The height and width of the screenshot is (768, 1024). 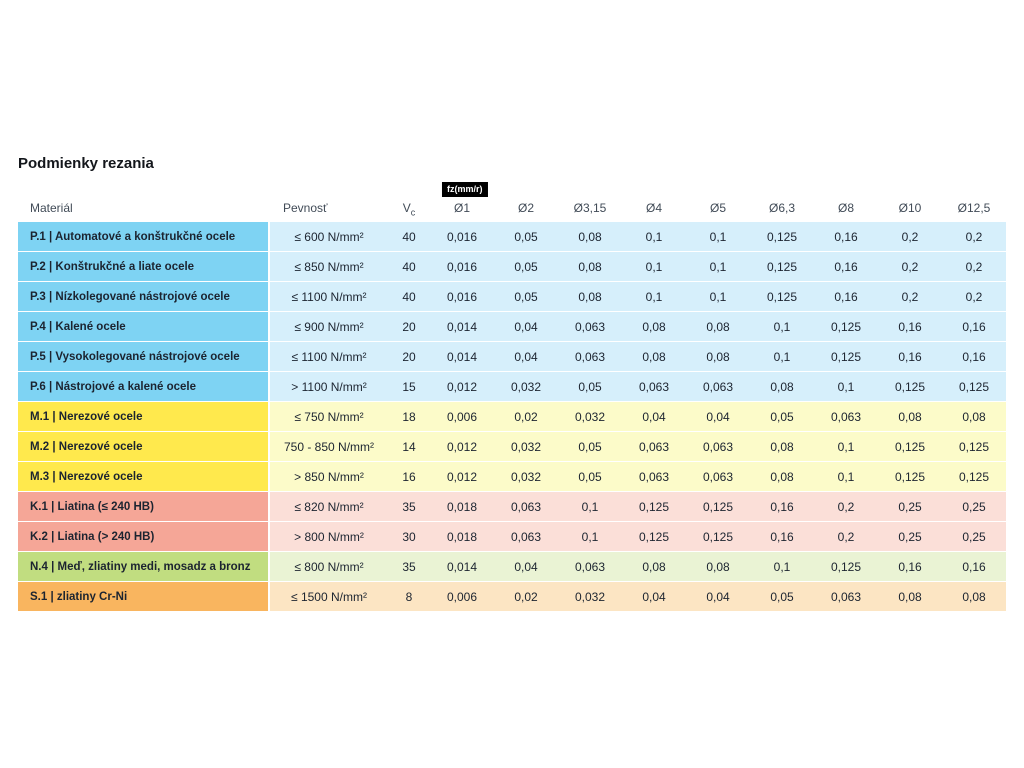 I want to click on vc-cell: 8, so click(x=409, y=596).